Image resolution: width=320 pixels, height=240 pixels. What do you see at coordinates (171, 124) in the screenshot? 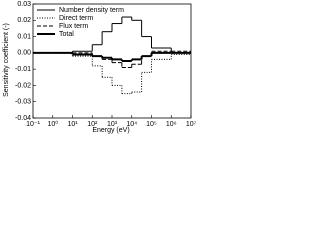
I see `x-tick-label: 10⁶` at bounding box center [171, 124].